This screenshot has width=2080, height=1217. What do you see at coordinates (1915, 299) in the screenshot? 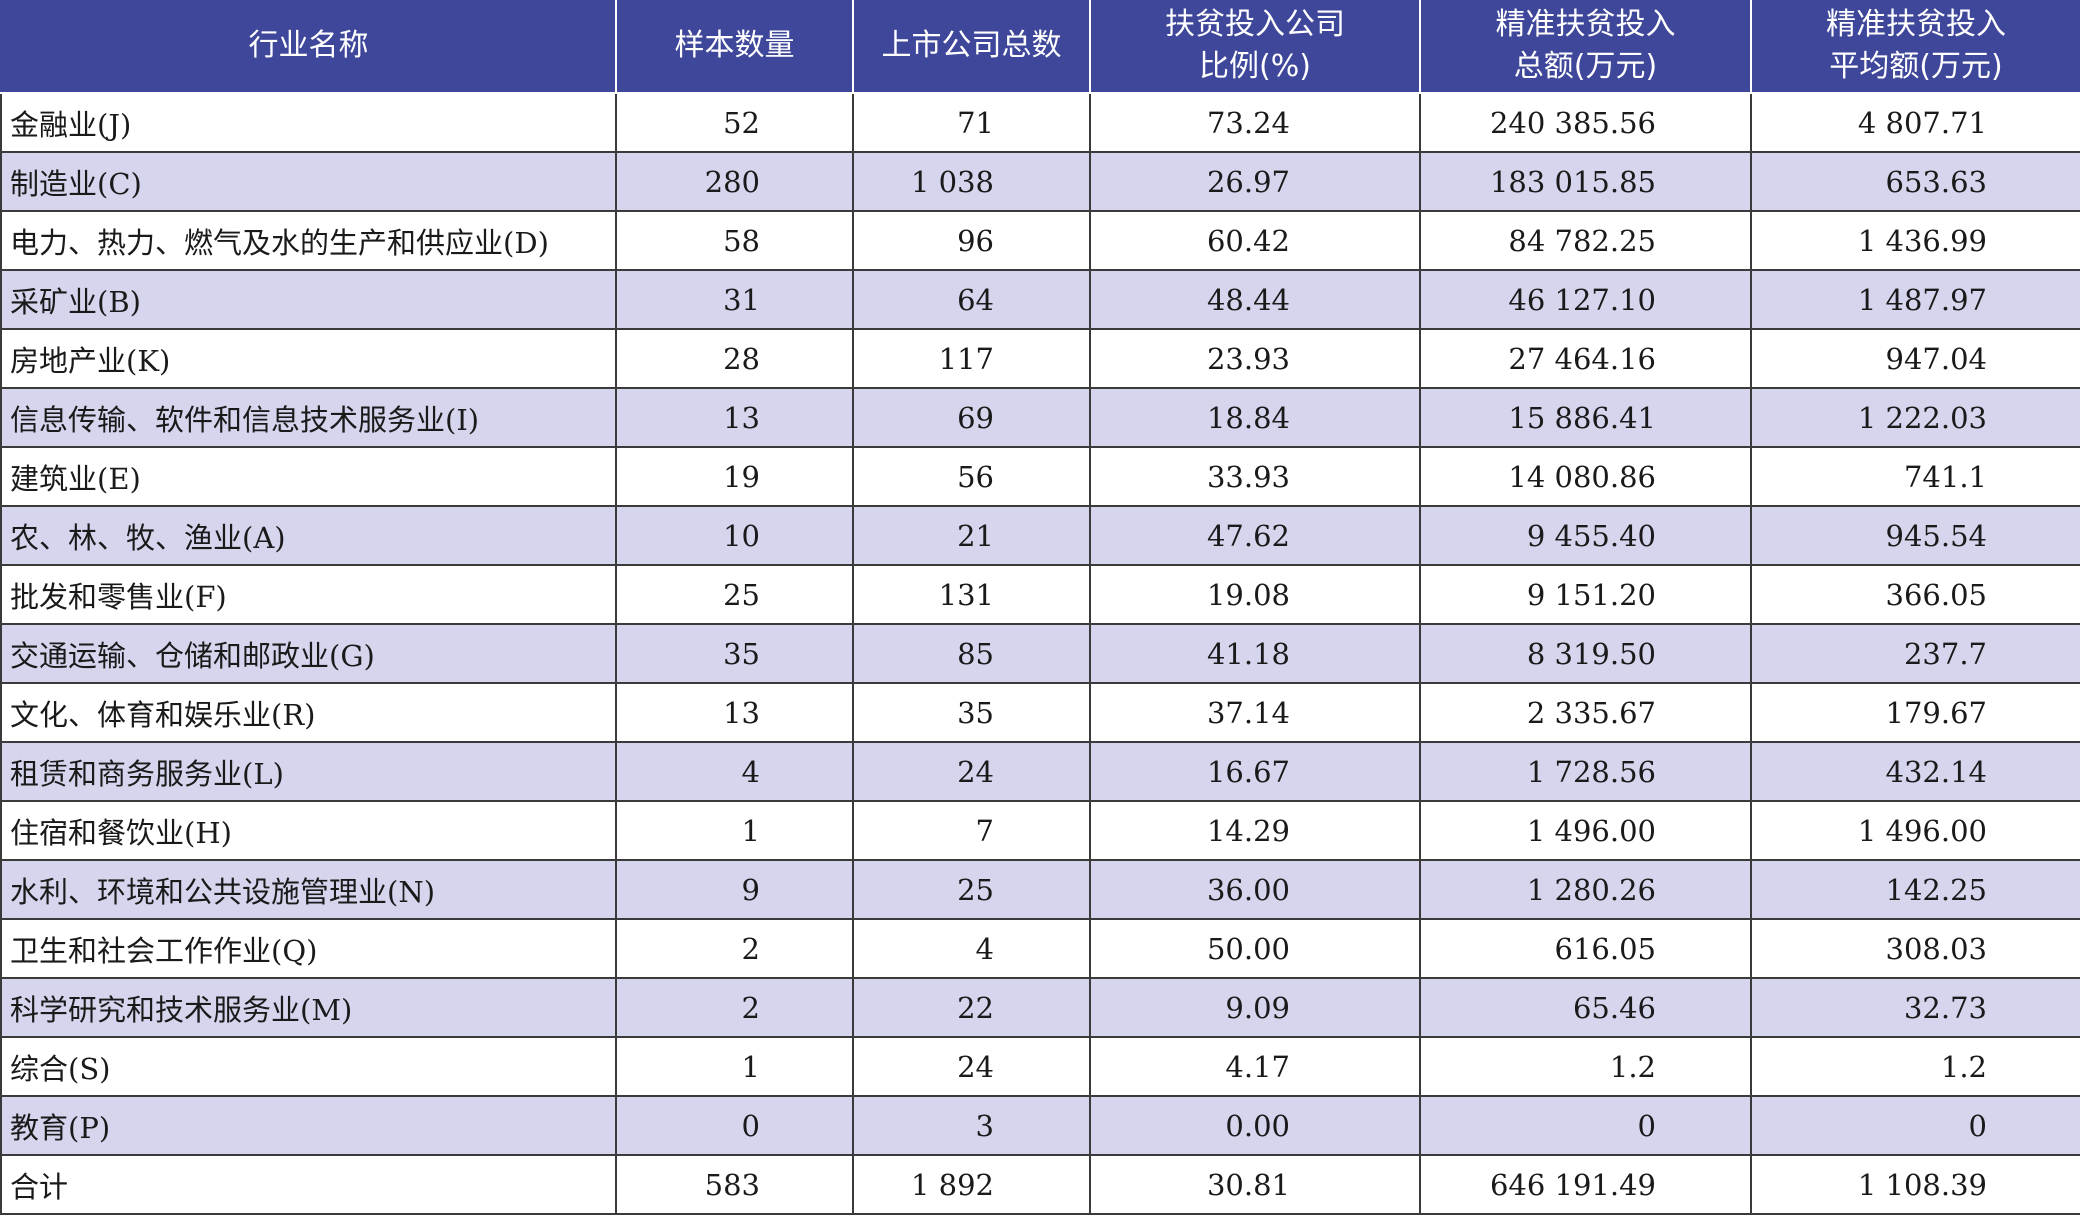
I see `cell-average: 1 487.97` at bounding box center [1915, 299].